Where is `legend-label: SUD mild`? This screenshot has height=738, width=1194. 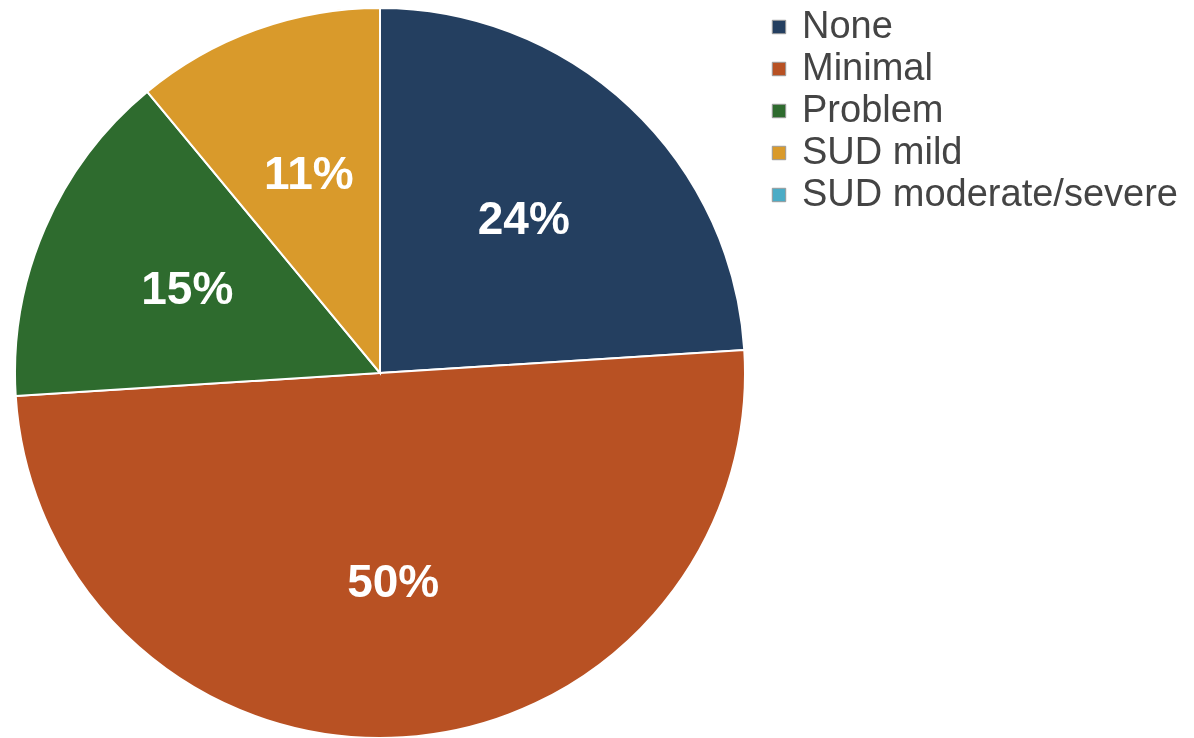
legend-label: SUD mild is located at coordinates (882, 151).